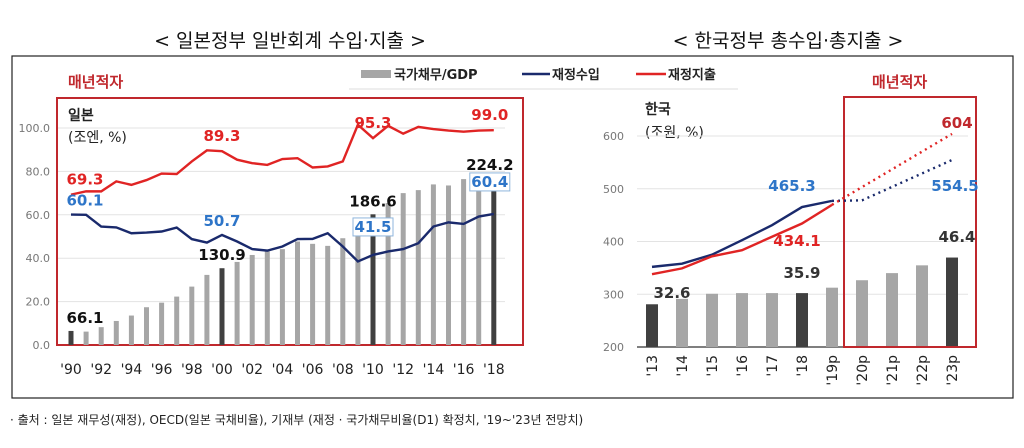  I want to click on korea-data-label: 46.4, so click(956, 237).